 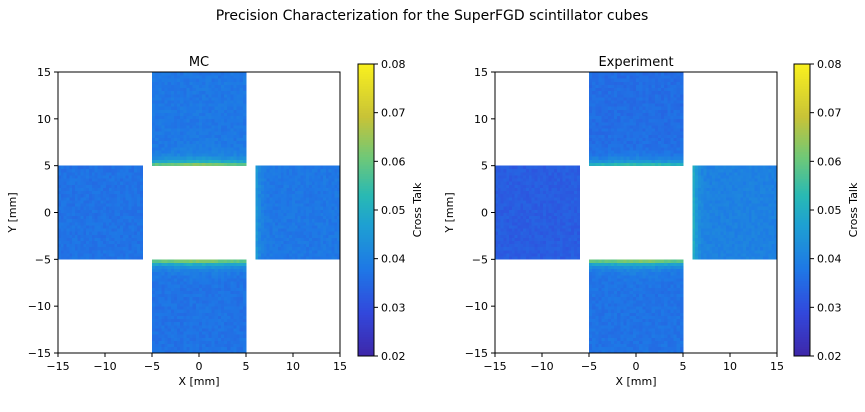 I want to click on panel-title: MC, so click(x=199, y=62).